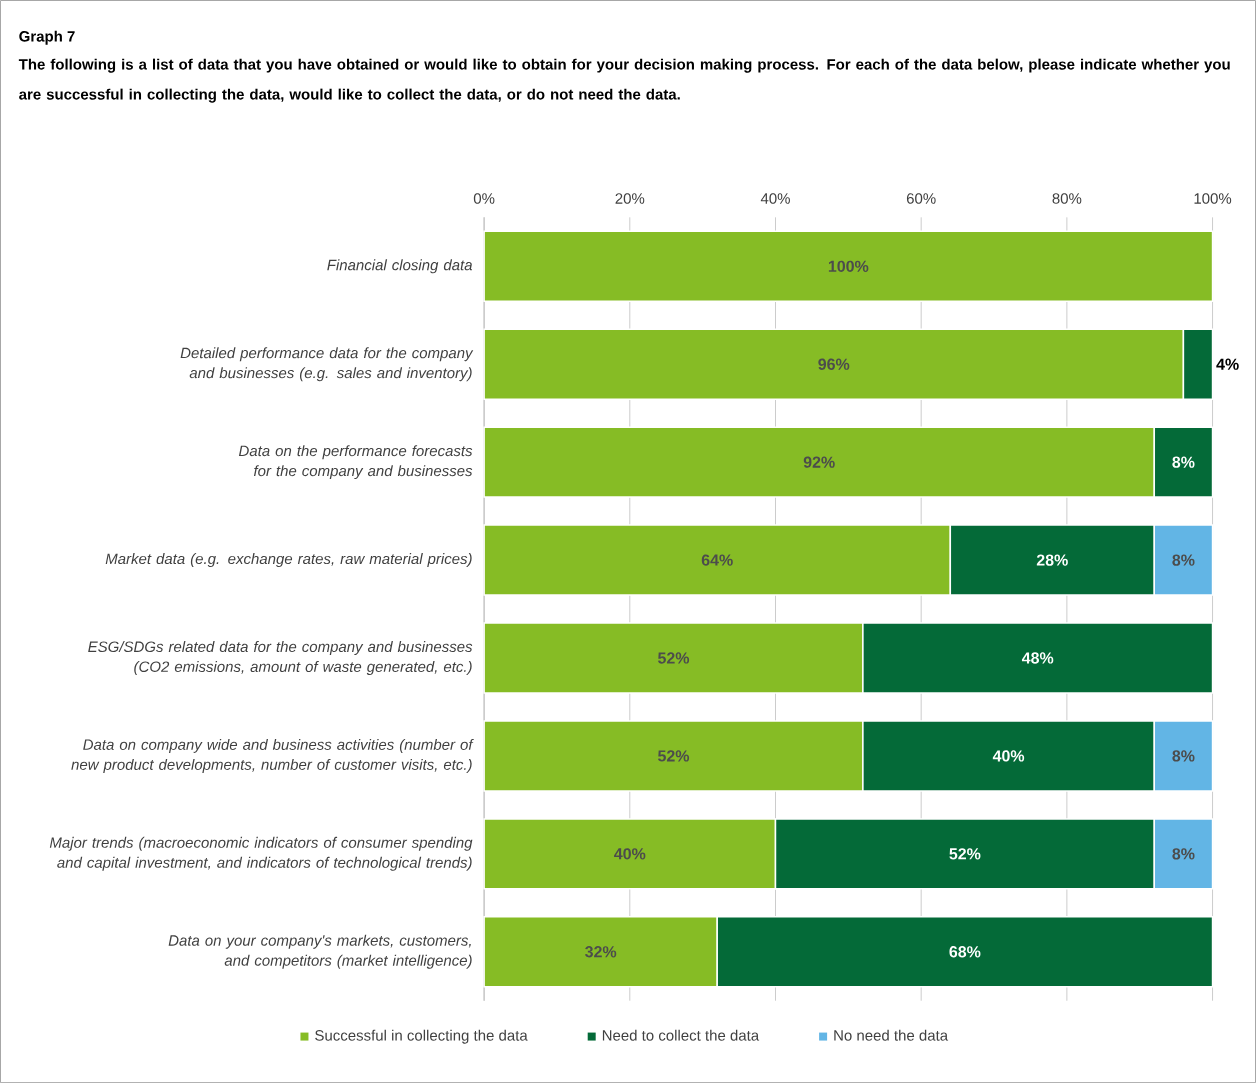 The image size is (1256, 1083). I want to click on x-tick-label: 80%, so click(1067, 198).